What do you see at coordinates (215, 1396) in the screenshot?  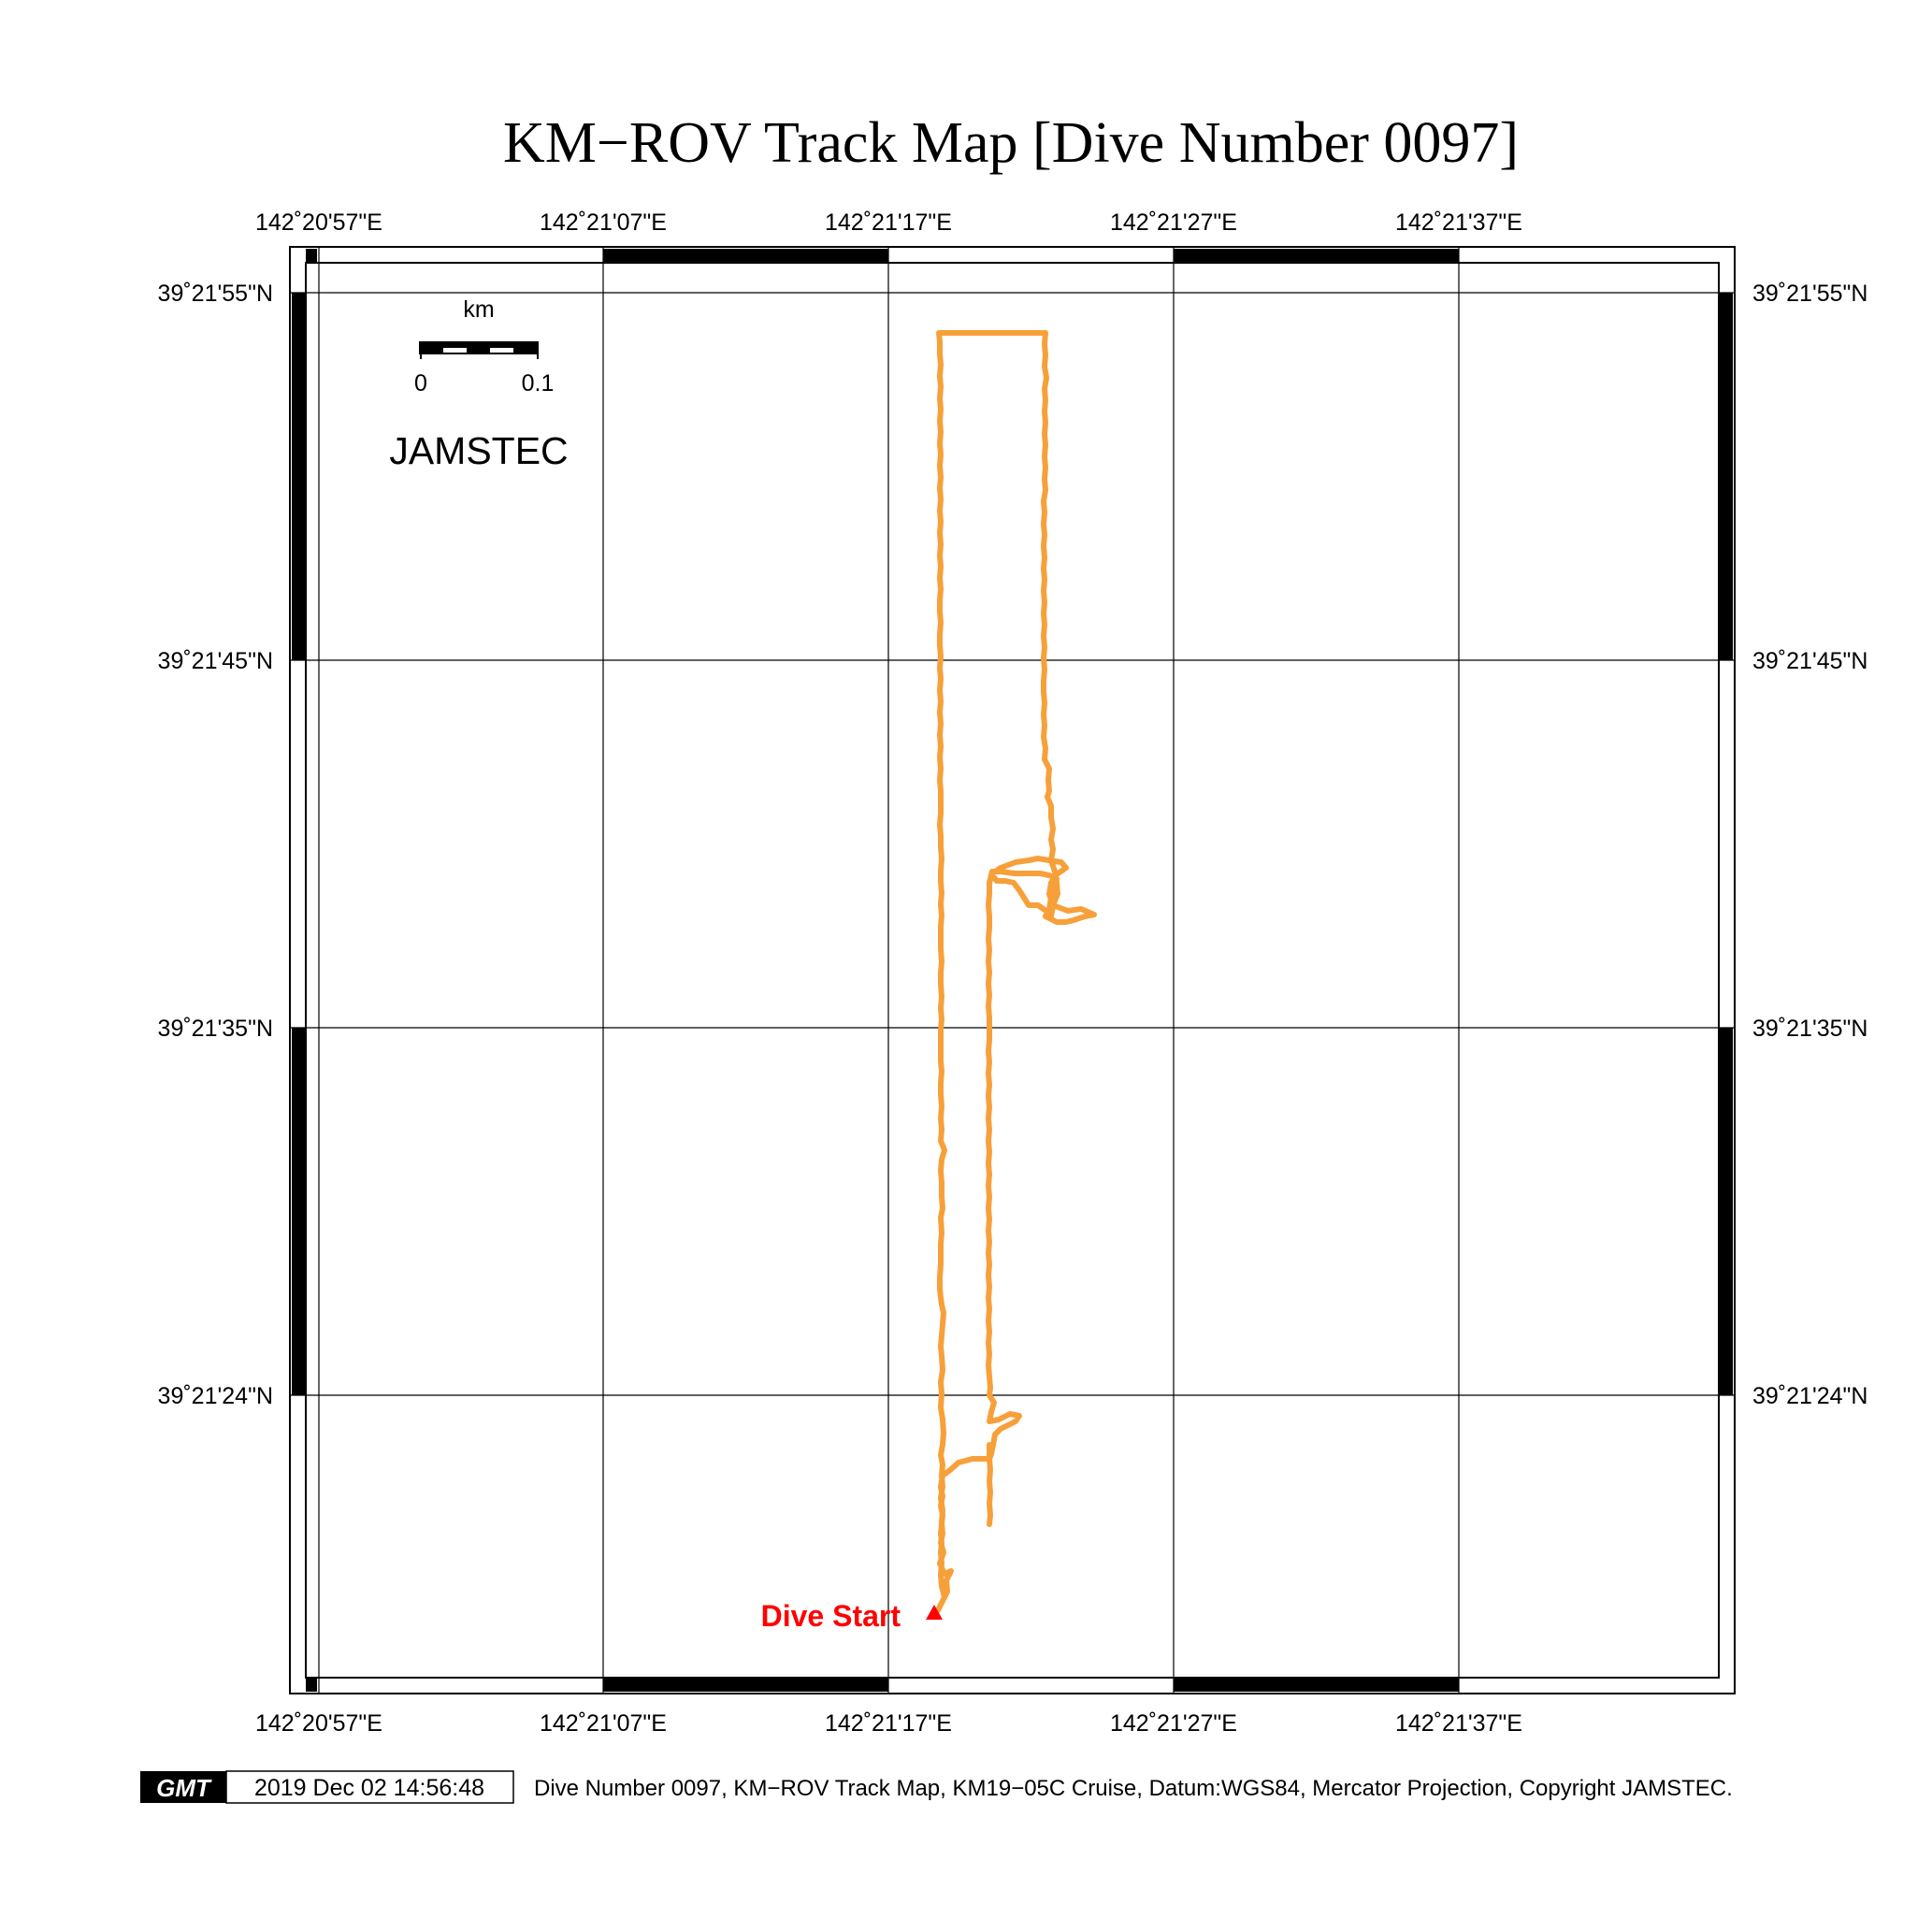 I see `lat-label-left-4: 39˚21'24"N` at bounding box center [215, 1396].